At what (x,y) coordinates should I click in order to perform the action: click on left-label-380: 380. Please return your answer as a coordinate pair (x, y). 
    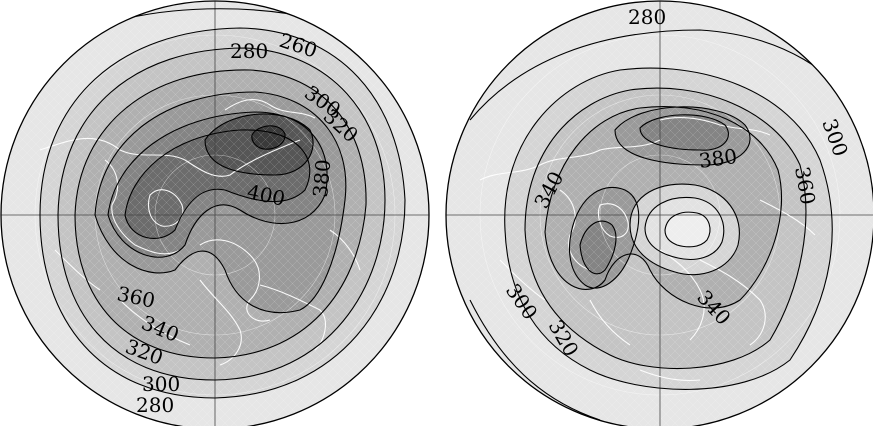
    Looking at the image, I should click on (321, 178).